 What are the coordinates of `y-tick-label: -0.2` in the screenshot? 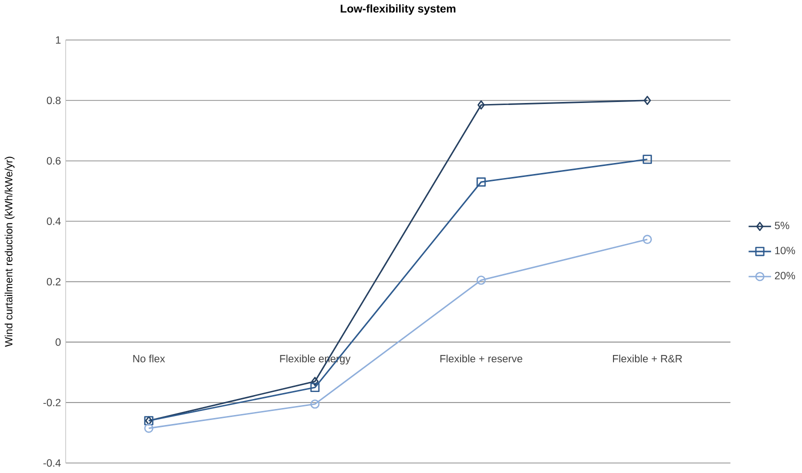 It's located at (52, 402).